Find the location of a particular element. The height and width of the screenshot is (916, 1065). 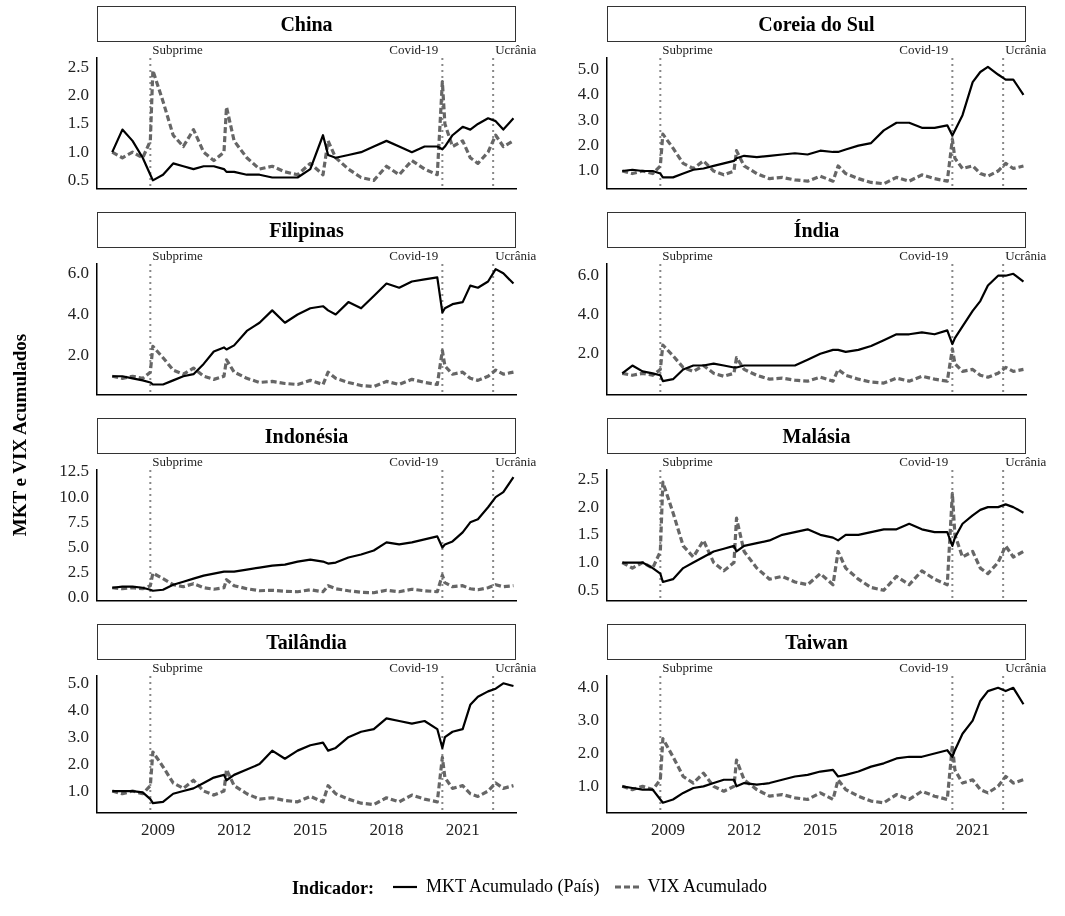

legend-label: VIX Acumulado is located at coordinates (707, 886).